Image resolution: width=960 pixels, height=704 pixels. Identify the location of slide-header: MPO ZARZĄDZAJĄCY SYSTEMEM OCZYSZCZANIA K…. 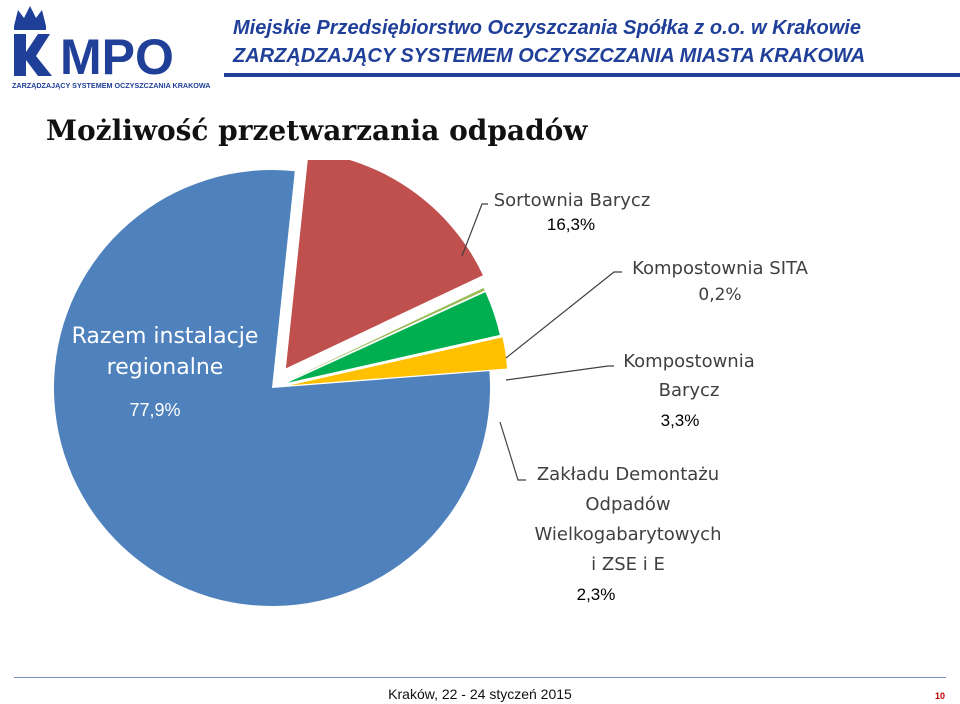
(480, 45).